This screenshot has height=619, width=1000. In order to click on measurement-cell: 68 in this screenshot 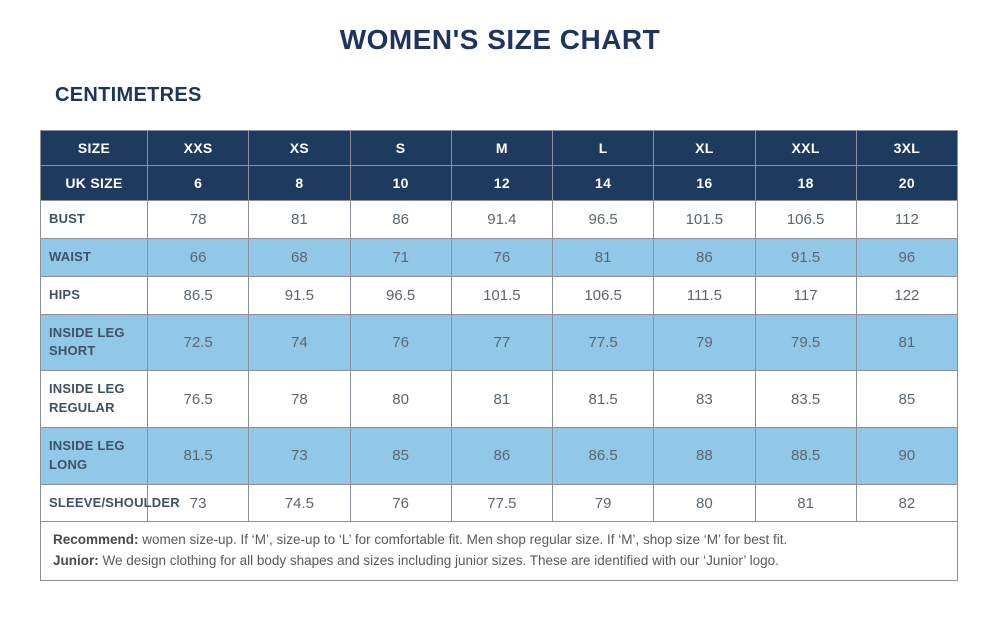, I will do `click(299, 257)`.